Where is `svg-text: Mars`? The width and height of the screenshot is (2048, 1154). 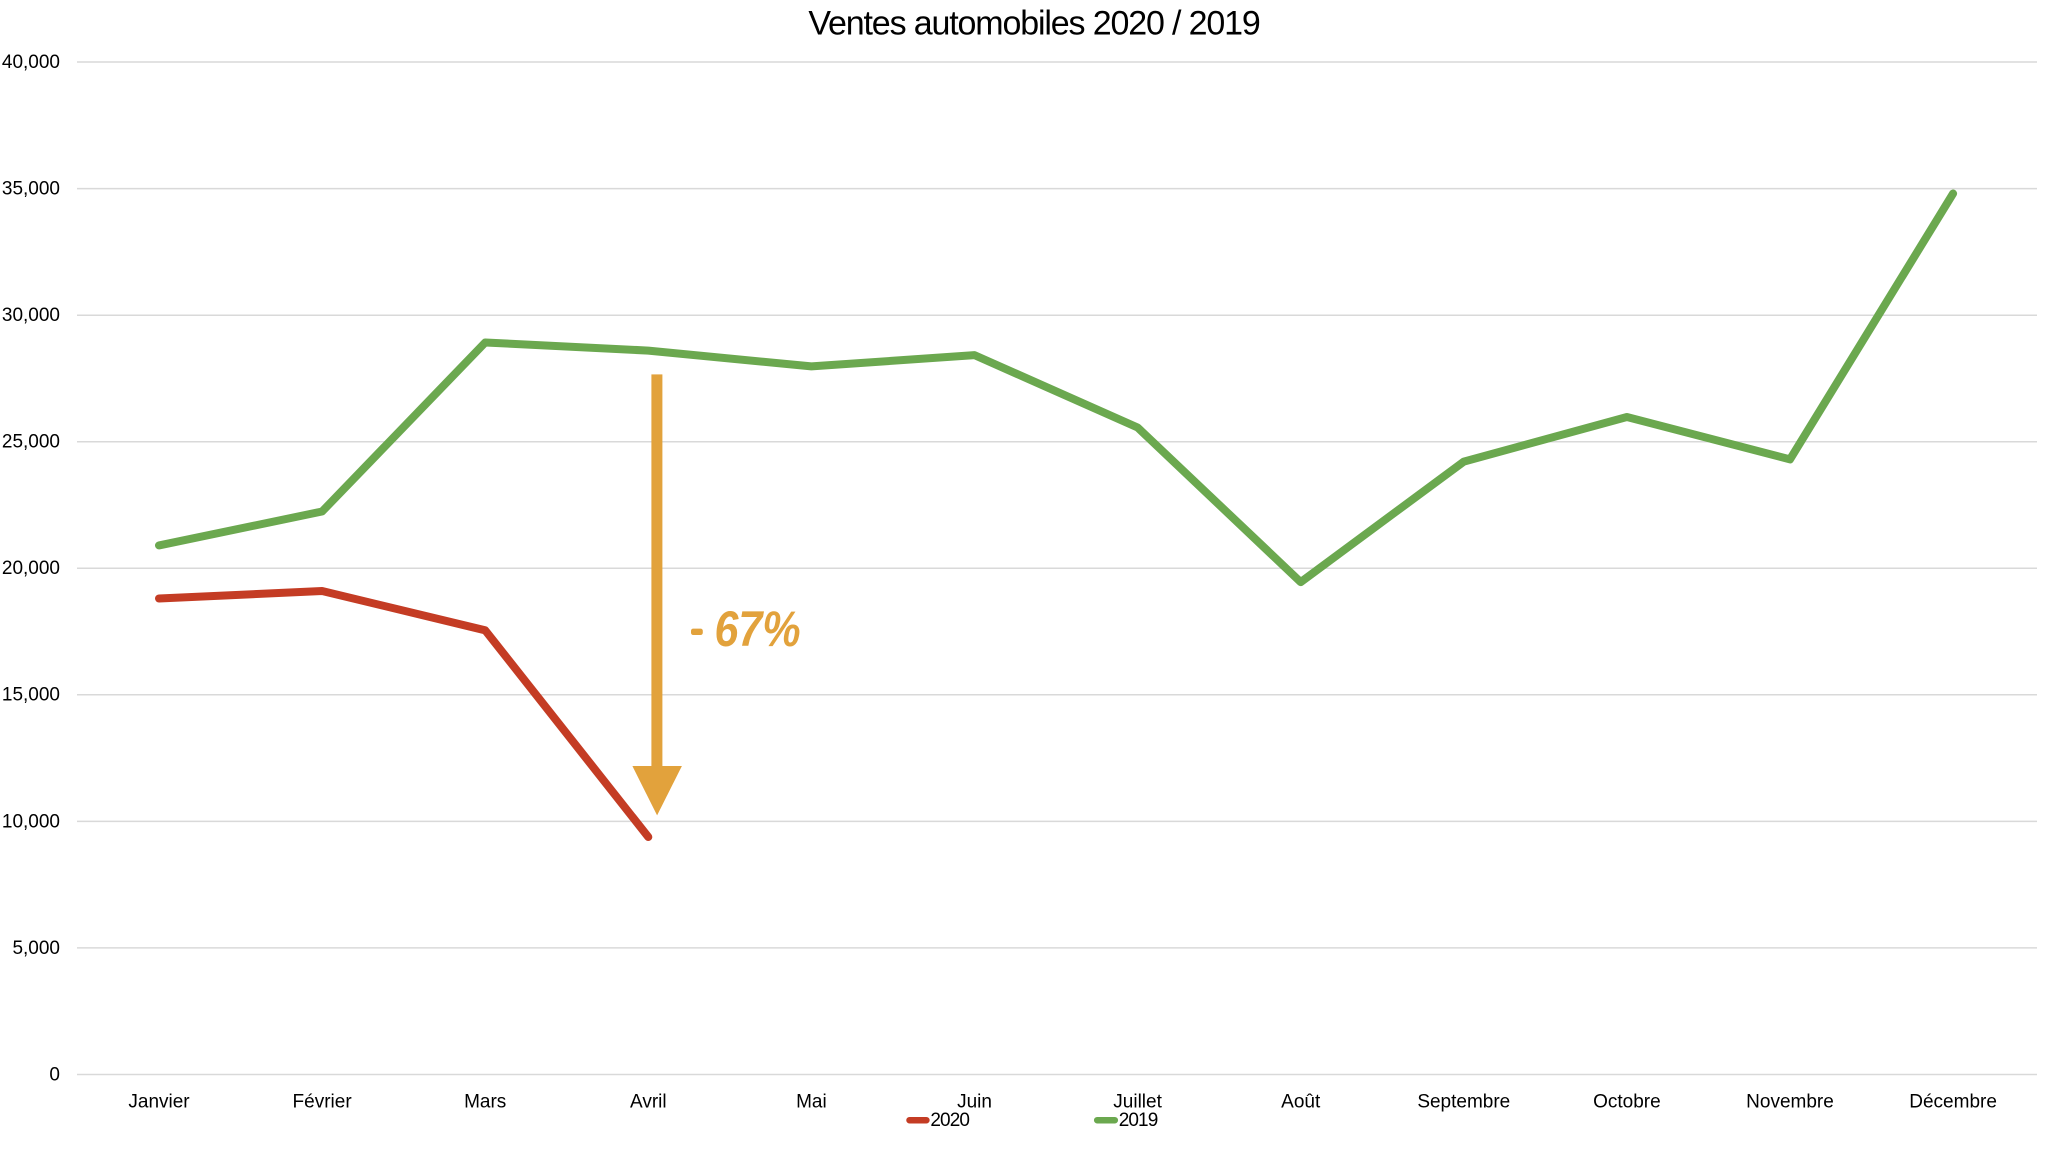 svg-text: Mars is located at coordinates (485, 1102).